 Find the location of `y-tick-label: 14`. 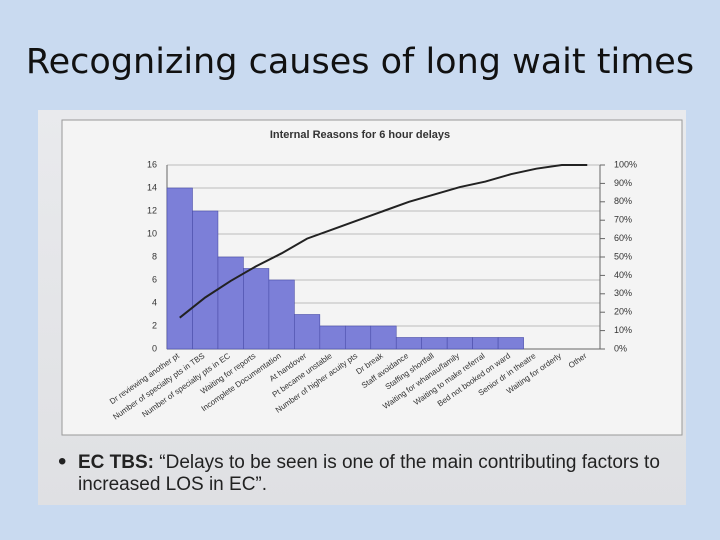

y-tick-label: 14 is located at coordinates (152, 187).